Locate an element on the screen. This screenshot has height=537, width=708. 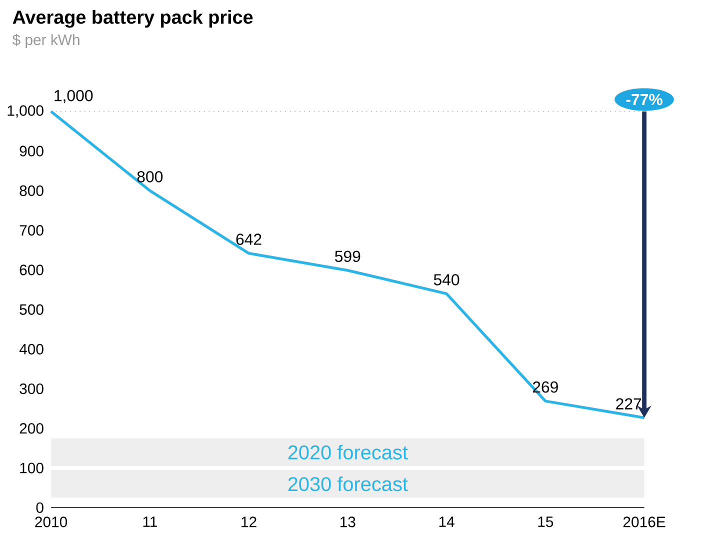
data-label: 227 is located at coordinates (629, 404).